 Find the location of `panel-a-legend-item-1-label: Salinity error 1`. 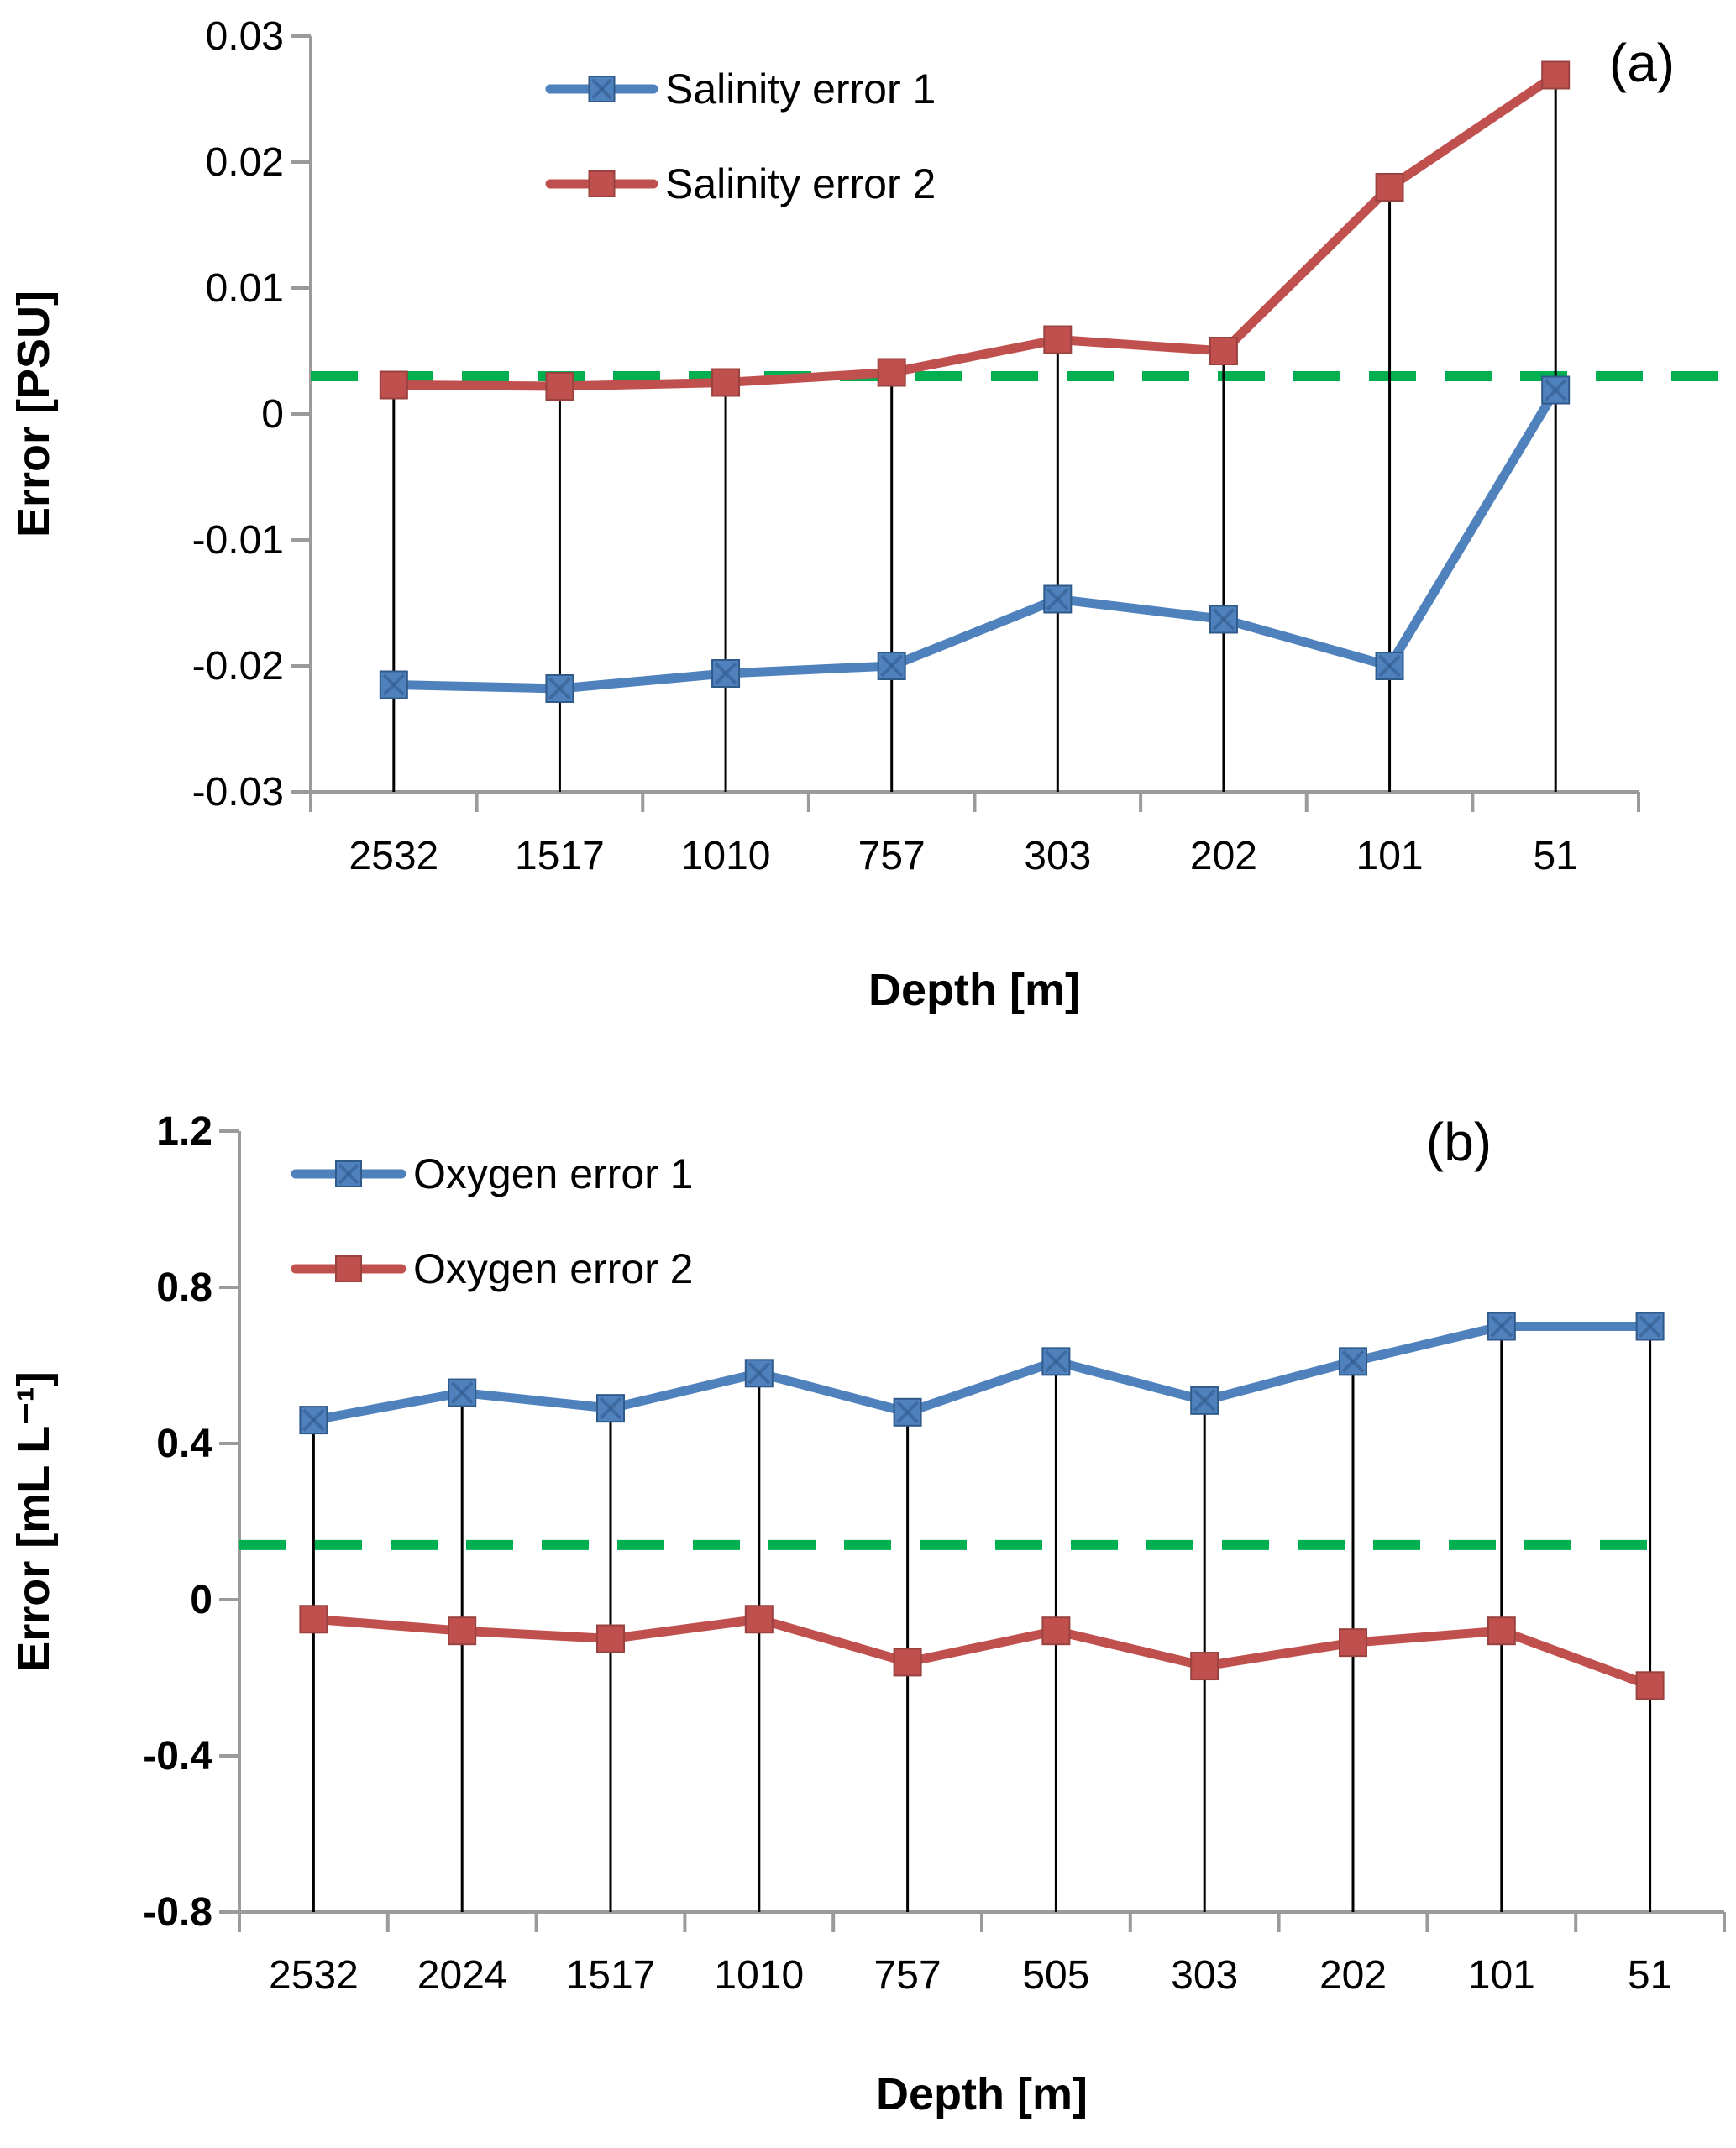

panel-a-legend-item-1-label: Salinity error 1 is located at coordinates (800, 89).